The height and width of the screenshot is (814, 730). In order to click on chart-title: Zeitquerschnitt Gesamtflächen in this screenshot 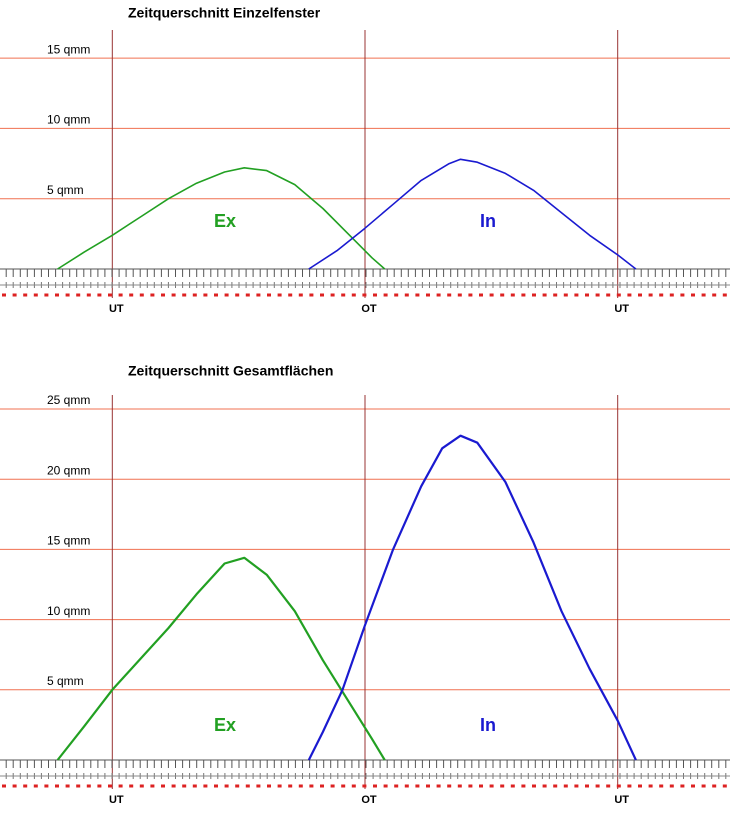, I will do `click(230, 371)`.